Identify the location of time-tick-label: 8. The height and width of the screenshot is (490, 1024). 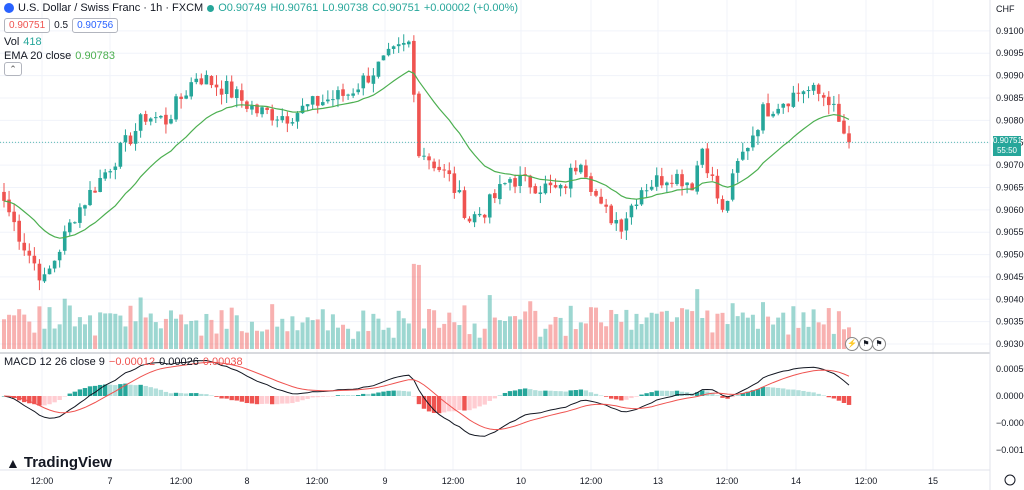
(246, 481).